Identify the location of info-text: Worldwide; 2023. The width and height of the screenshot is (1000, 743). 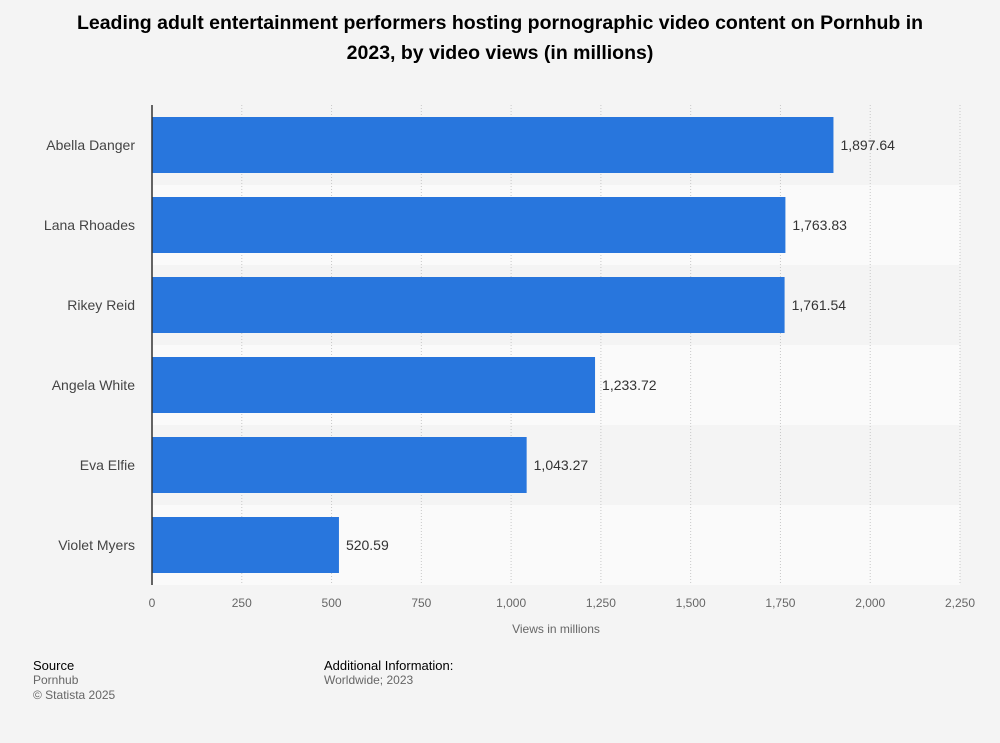
(369, 680).